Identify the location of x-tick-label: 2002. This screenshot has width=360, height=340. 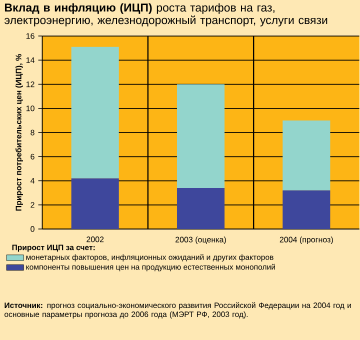
(95, 239).